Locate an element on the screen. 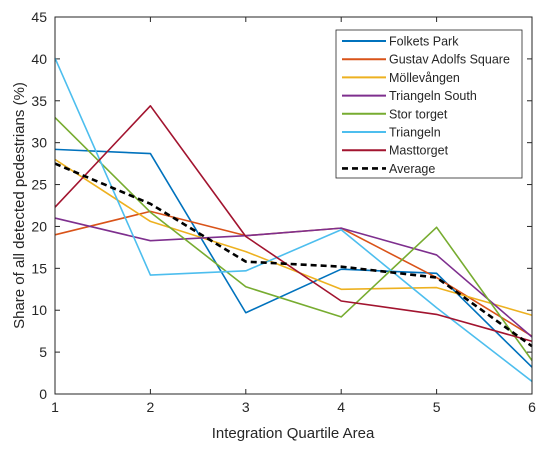 This screenshot has height=452, width=550. x-tick-label: 1 is located at coordinates (55, 407).